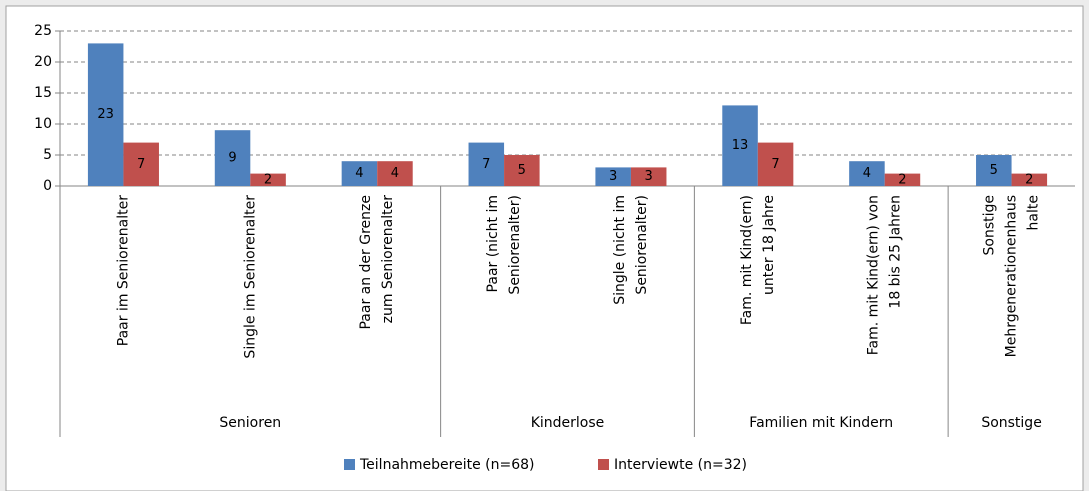  I want to click on x-tick-label: Paar (nicht im Seniorenalter), so click(504, 245).